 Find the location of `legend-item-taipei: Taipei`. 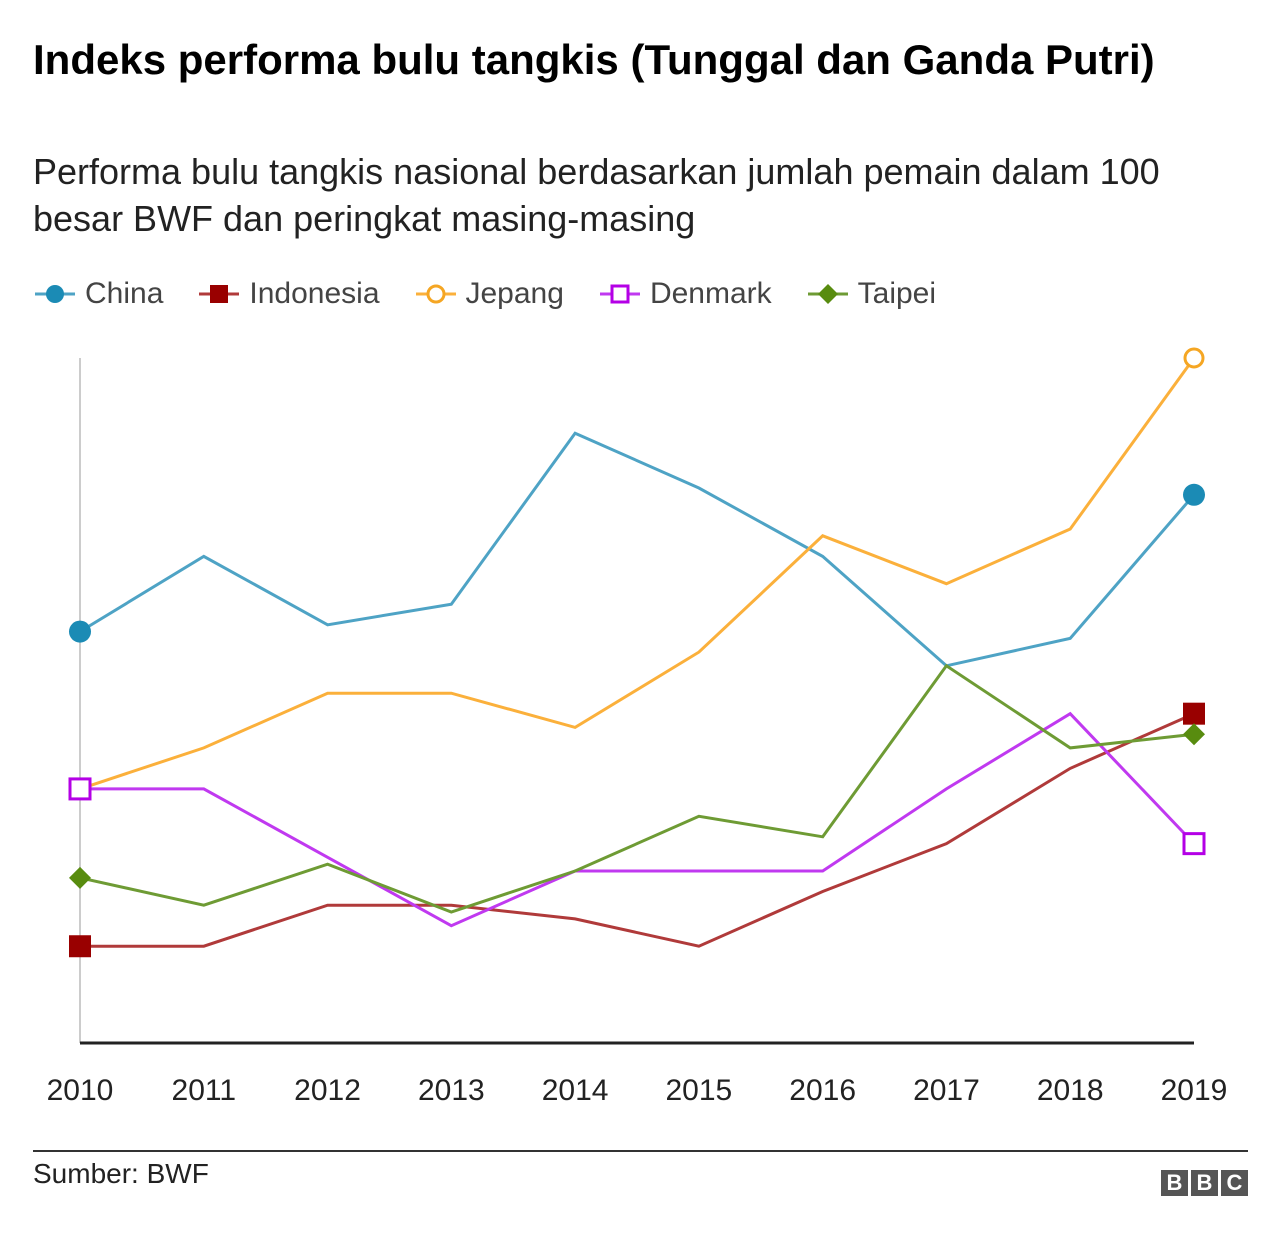

legend-item-taipei: Taipei is located at coordinates (871, 294).